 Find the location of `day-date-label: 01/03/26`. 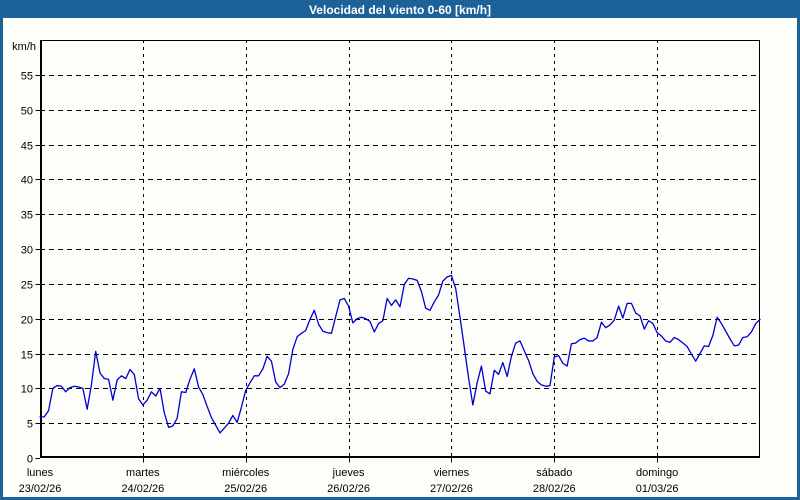

day-date-label: 01/03/26 is located at coordinates (657, 489).